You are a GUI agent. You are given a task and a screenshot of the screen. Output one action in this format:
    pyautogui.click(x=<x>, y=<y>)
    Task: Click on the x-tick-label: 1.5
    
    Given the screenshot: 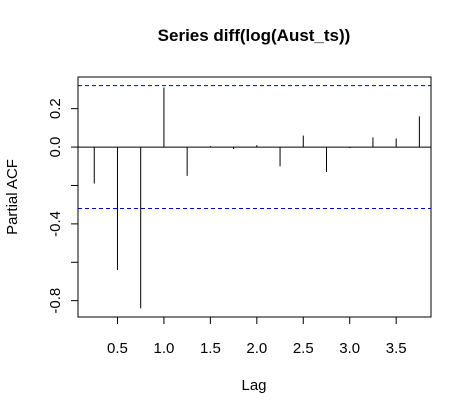 What is the action you would take?
    pyautogui.click(x=210, y=348)
    